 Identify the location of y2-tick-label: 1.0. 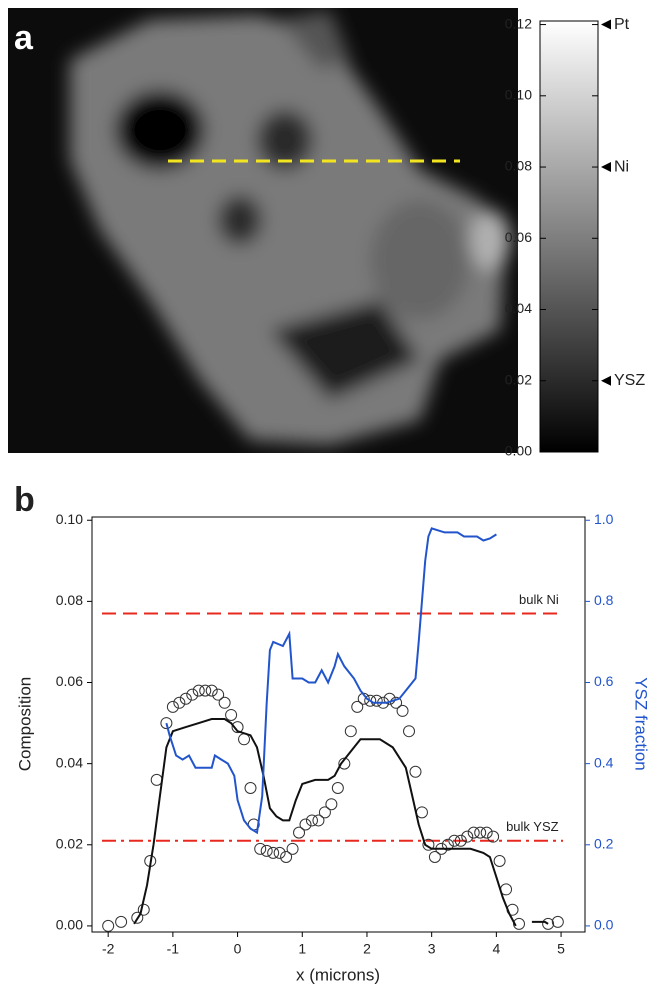
(604, 519).